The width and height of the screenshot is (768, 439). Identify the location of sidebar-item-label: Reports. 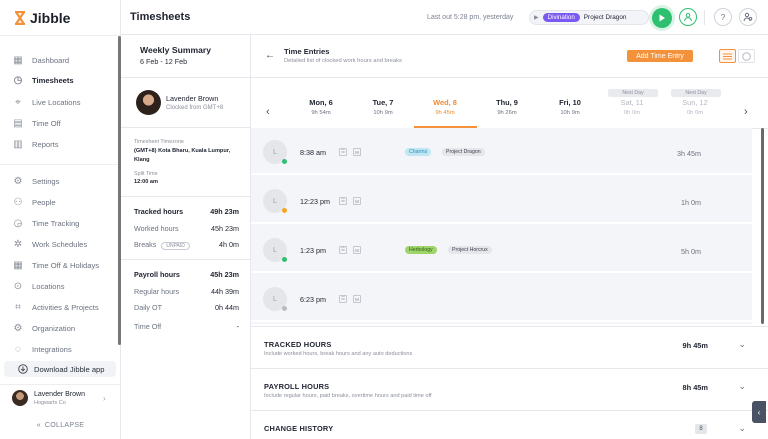
(45, 144).